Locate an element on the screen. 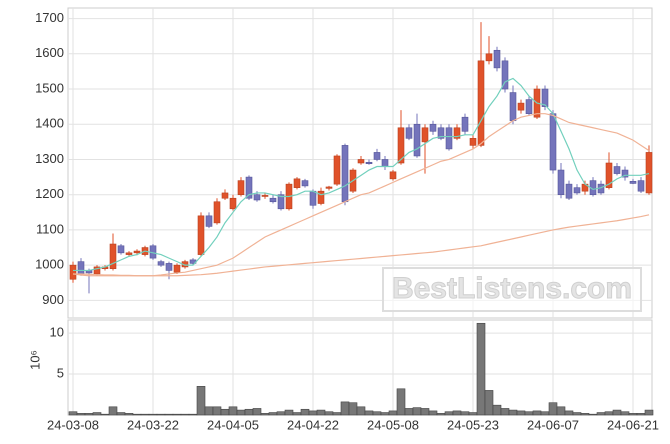 The height and width of the screenshot is (444, 670). x-tick-label: 24-06-07 is located at coordinates (553, 424).